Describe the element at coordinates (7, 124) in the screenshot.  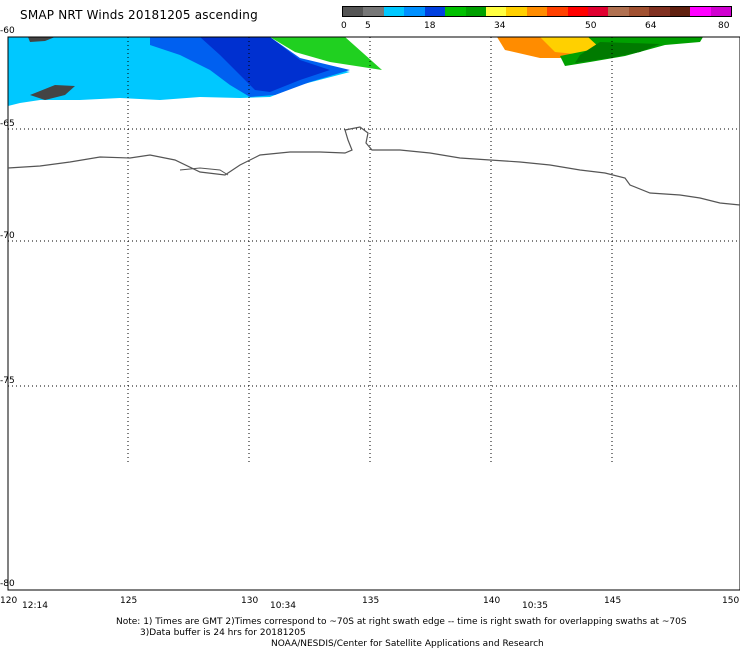
I see `lat-label-65: -65` at that location.